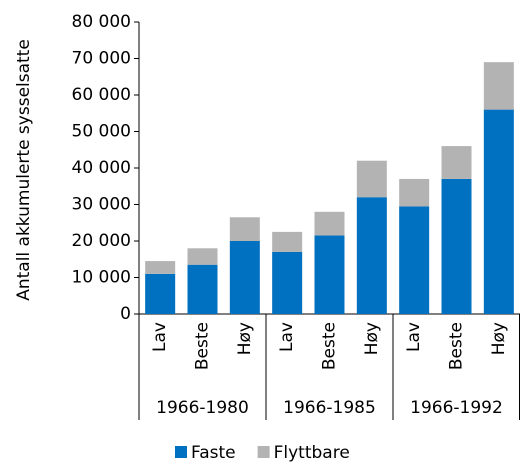 Image resolution: width=521 pixels, height=465 pixels. Describe the element at coordinates (101, 278) in the screenshot. I see `y-tick-label: 10 000` at that location.